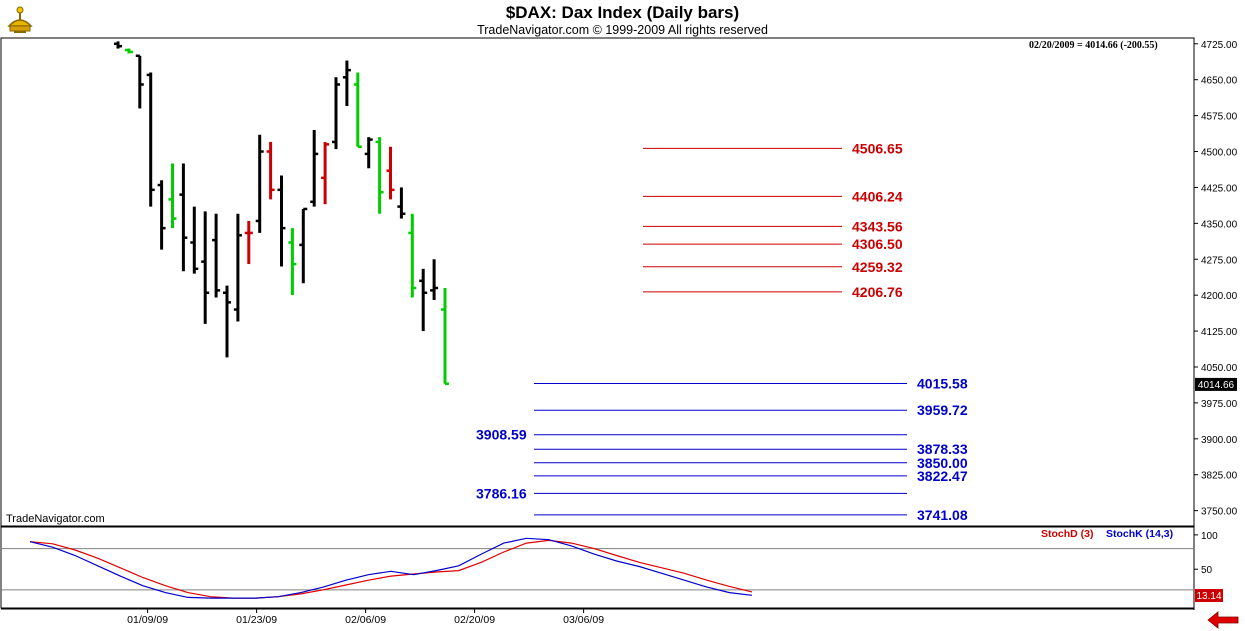  I want to click on level-label: 3741.08, so click(942, 515).